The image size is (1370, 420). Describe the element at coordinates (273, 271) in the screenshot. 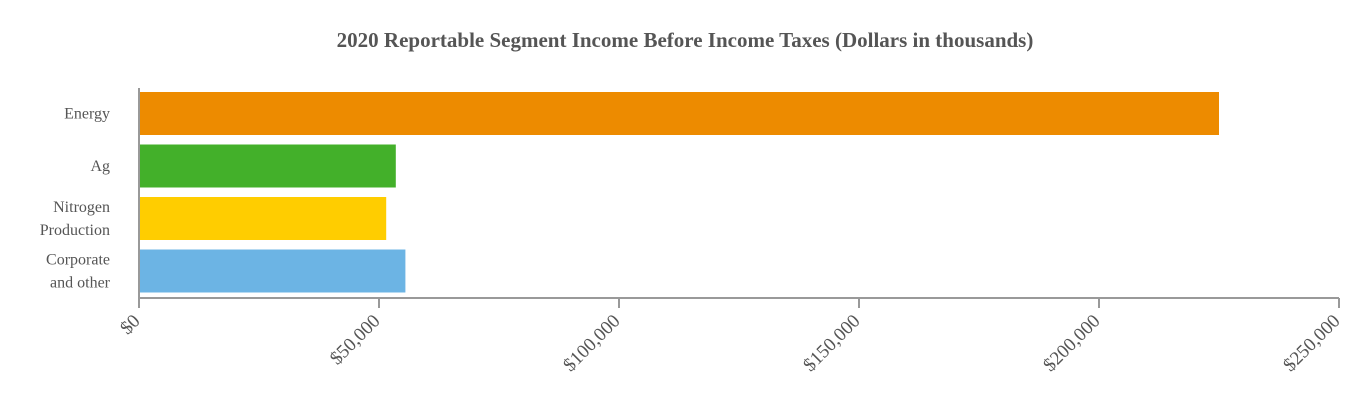

I see `bar-corporate-and-other` at that location.